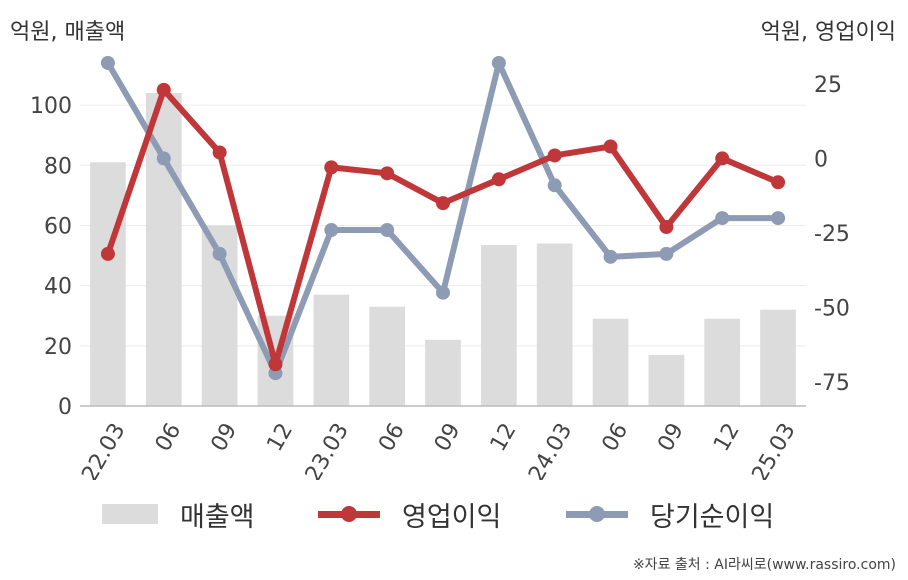  What do you see at coordinates (821, 159) in the screenshot?
I see `right-axis-tick-label: 0` at bounding box center [821, 159].